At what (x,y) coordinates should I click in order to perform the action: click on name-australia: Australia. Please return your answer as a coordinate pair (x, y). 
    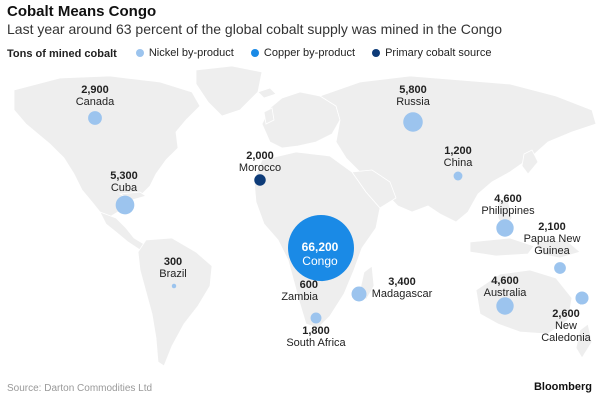
    Looking at the image, I should click on (505, 293).